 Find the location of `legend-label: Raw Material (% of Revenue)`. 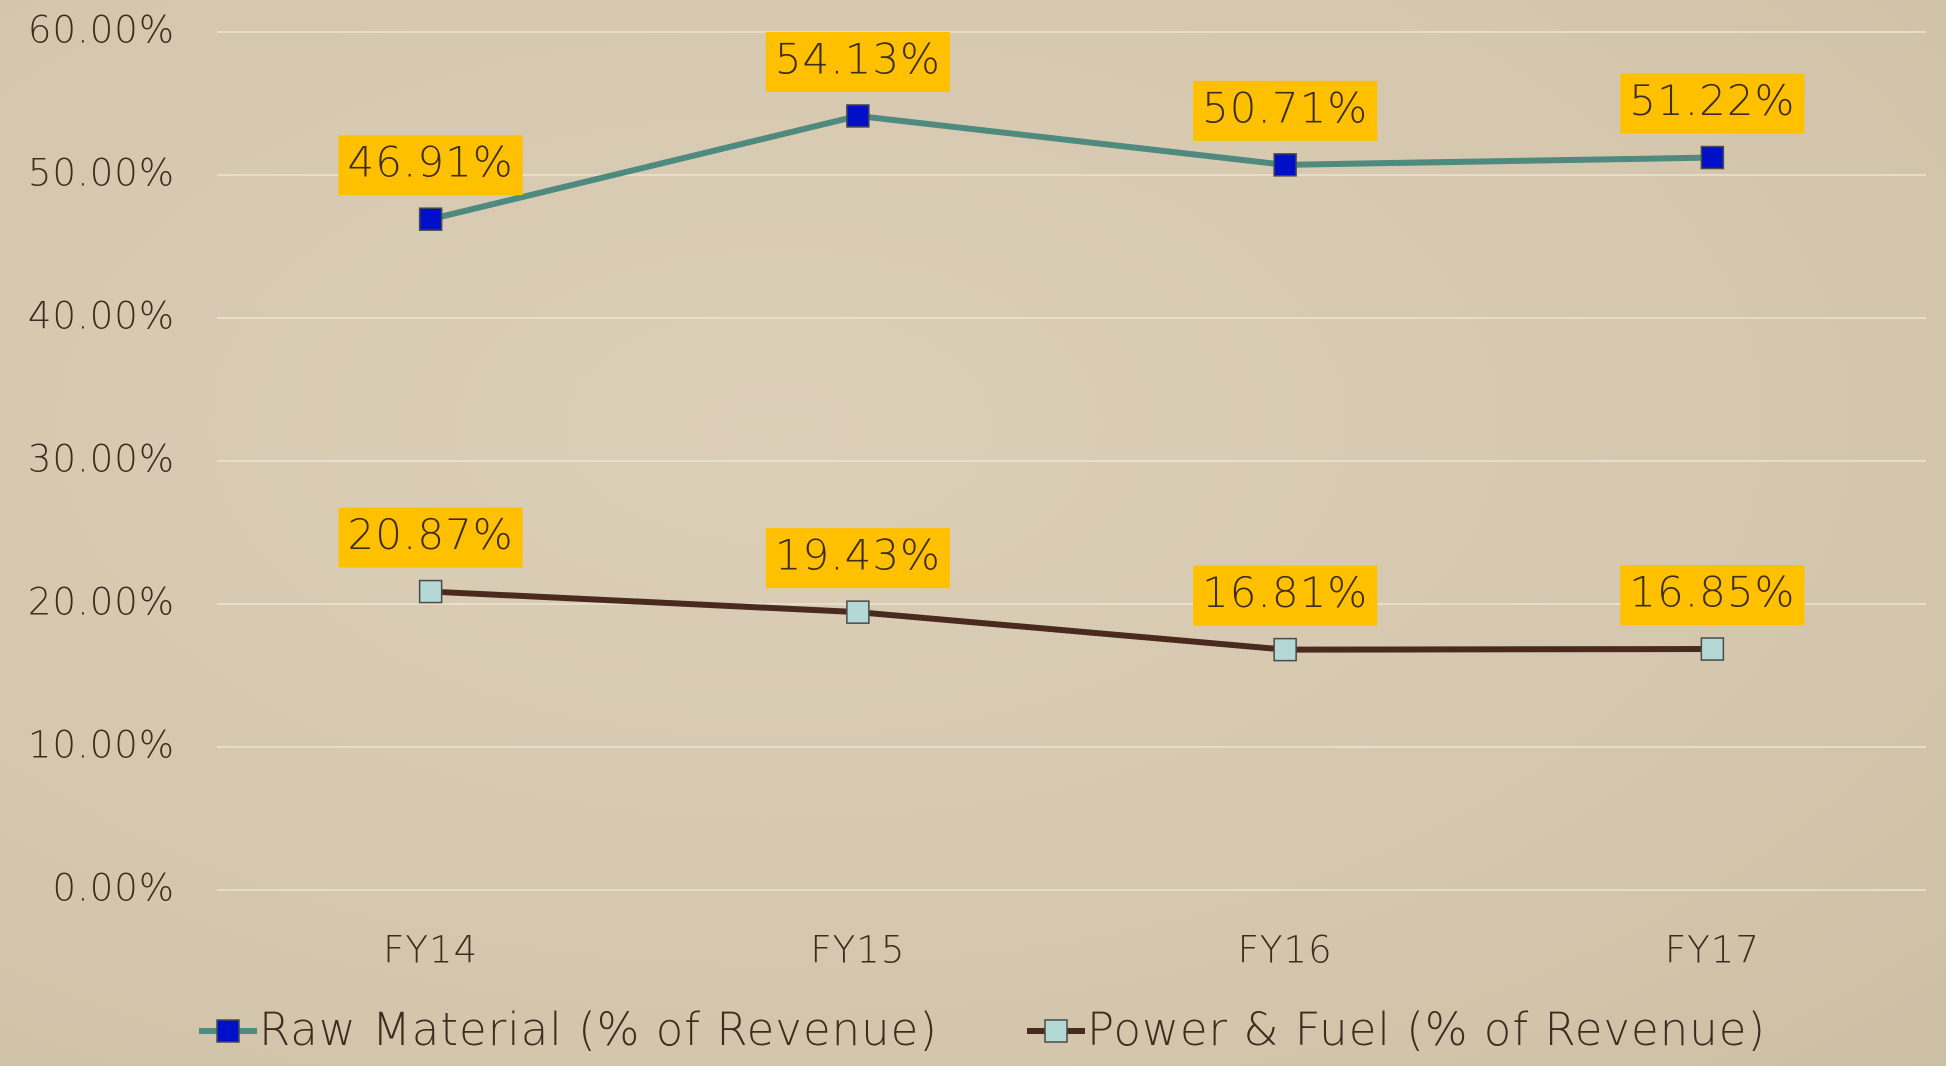

legend-label: Raw Material (% of Revenue) is located at coordinates (598, 1029).